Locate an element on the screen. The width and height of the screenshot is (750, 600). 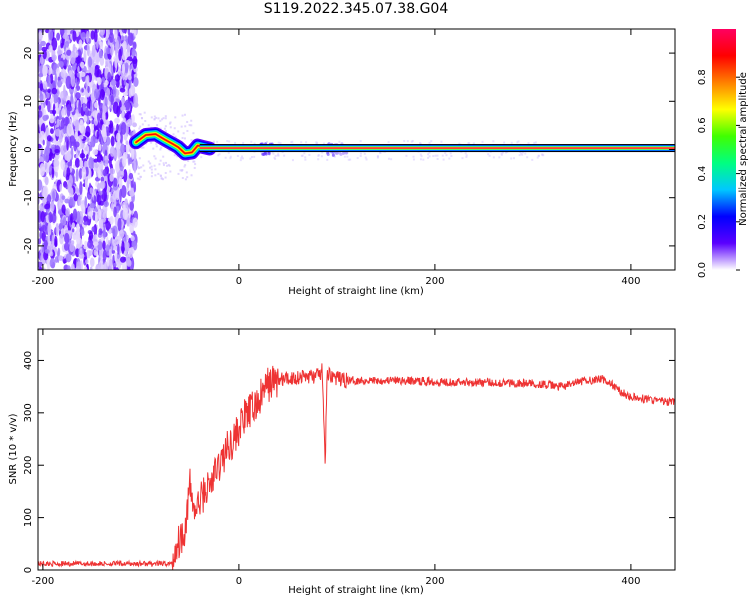
y-tick-label: -20 is located at coordinates (28, 246).